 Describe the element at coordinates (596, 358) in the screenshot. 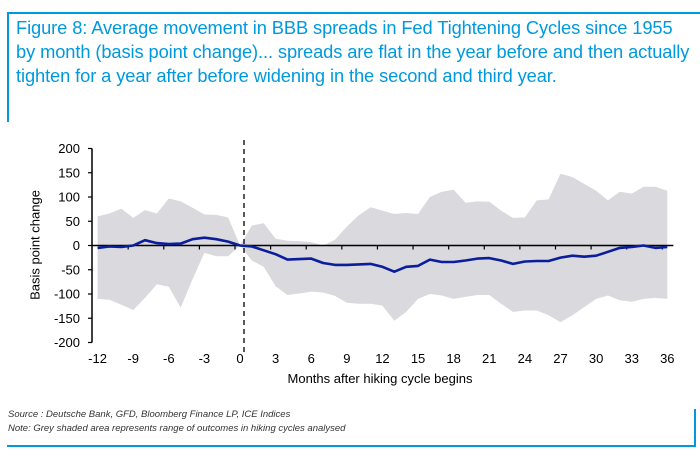

I see `x-tick-label: 30` at that location.